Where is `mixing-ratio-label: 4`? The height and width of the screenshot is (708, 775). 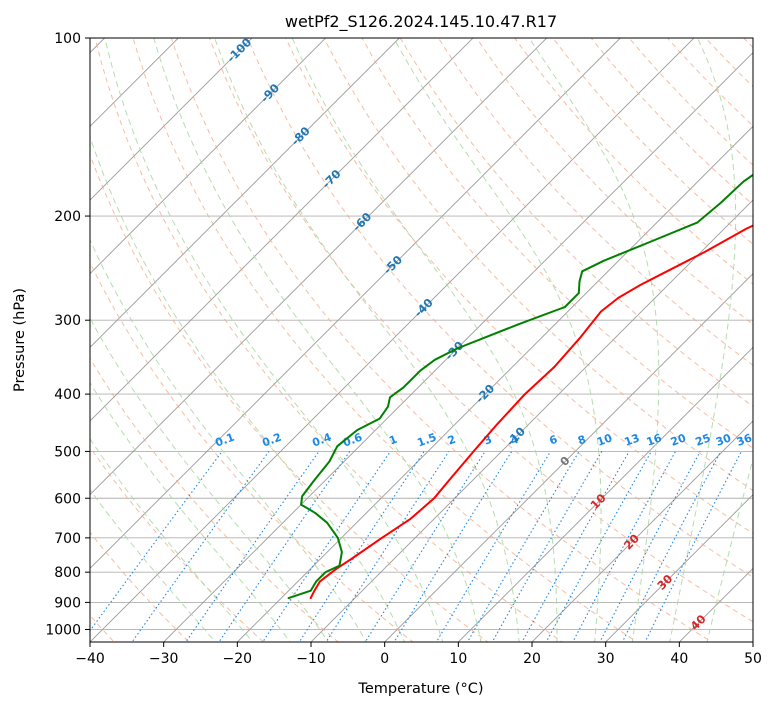 mixing-ratio-label: 4 is located at coordinates (515, 440).